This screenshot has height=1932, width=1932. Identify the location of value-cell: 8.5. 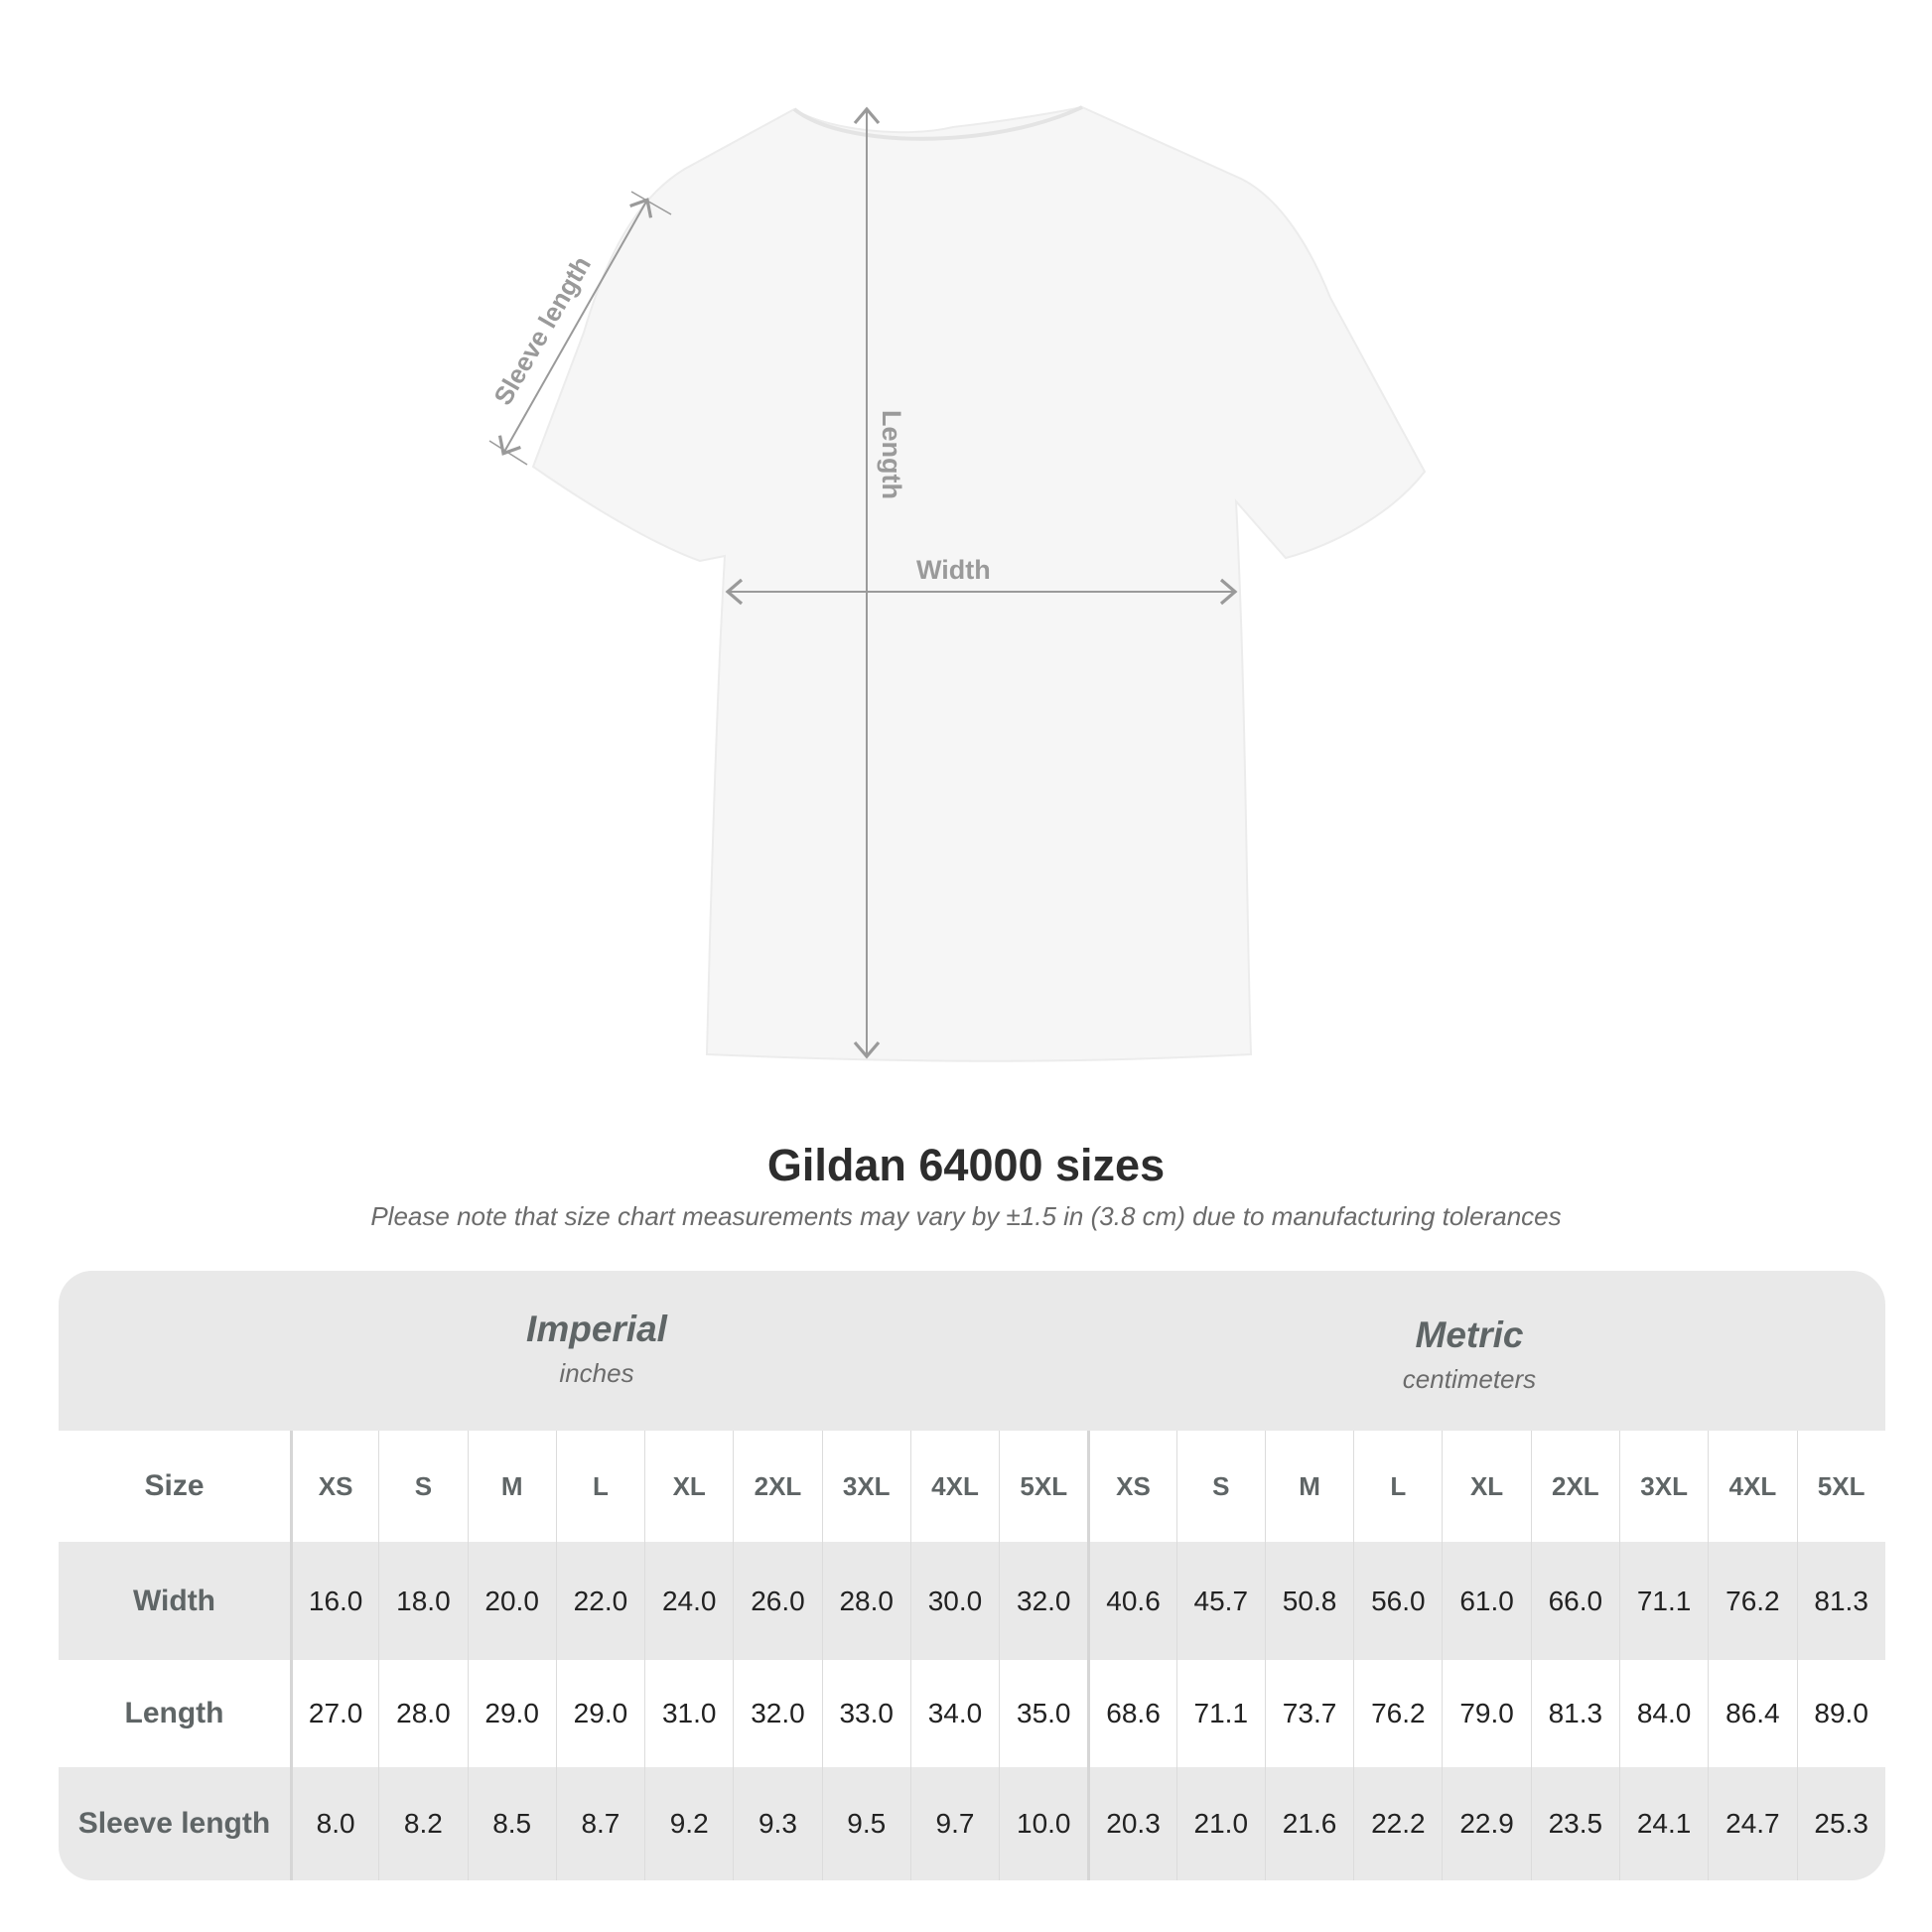
(512, 1823).